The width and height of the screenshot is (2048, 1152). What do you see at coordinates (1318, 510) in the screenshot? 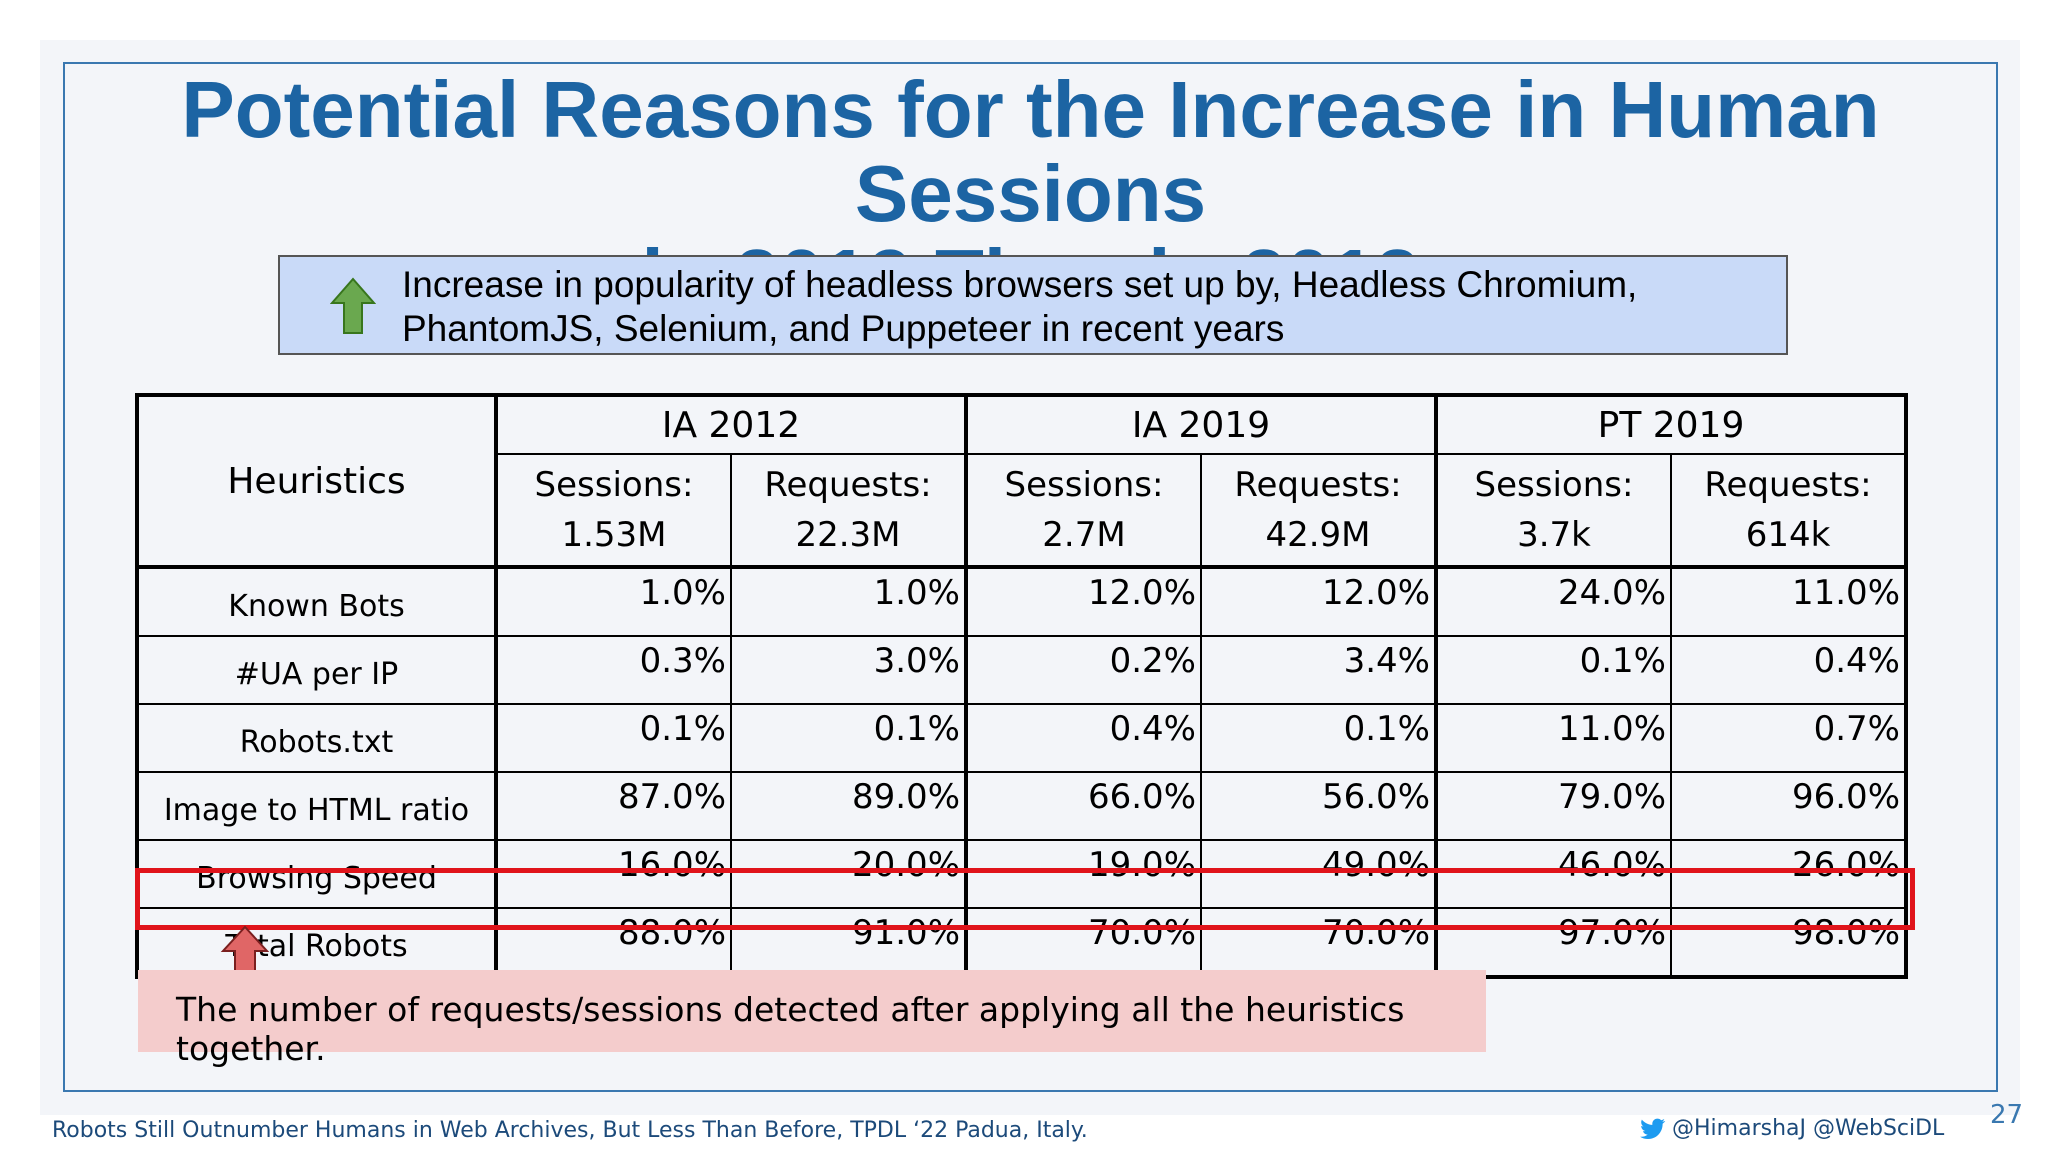
I see `sub-header: Requests: 42.9M` at bounding box center [1318, 510].